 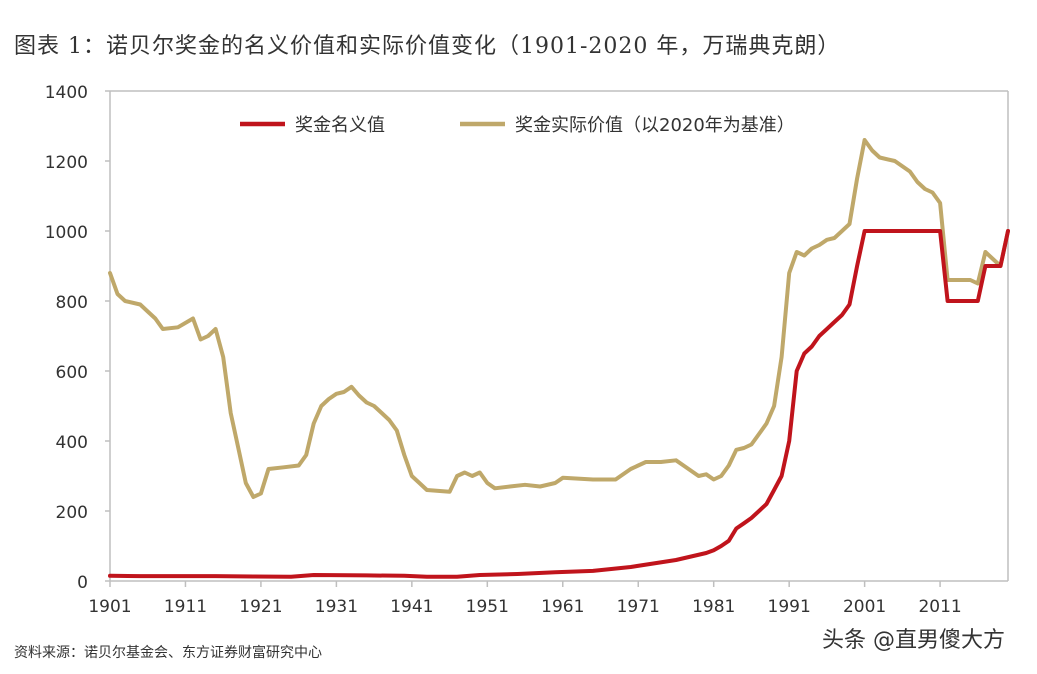 What do you see at coordinates (336, 607) in the screenshot?
I see `x-tick-label: 1931` at bounding box center [336, 607].